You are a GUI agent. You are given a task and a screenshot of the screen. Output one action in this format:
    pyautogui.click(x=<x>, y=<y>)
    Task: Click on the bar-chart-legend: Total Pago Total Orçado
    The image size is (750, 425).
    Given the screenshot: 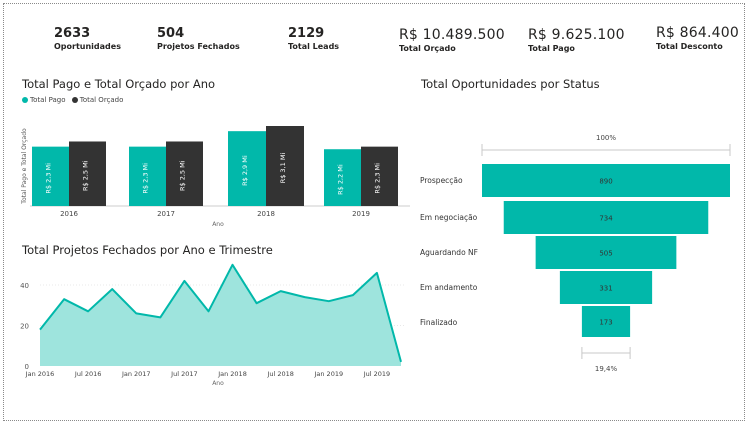 What is the action you would take?
    pyautogui.click(x=74, y=100)
    